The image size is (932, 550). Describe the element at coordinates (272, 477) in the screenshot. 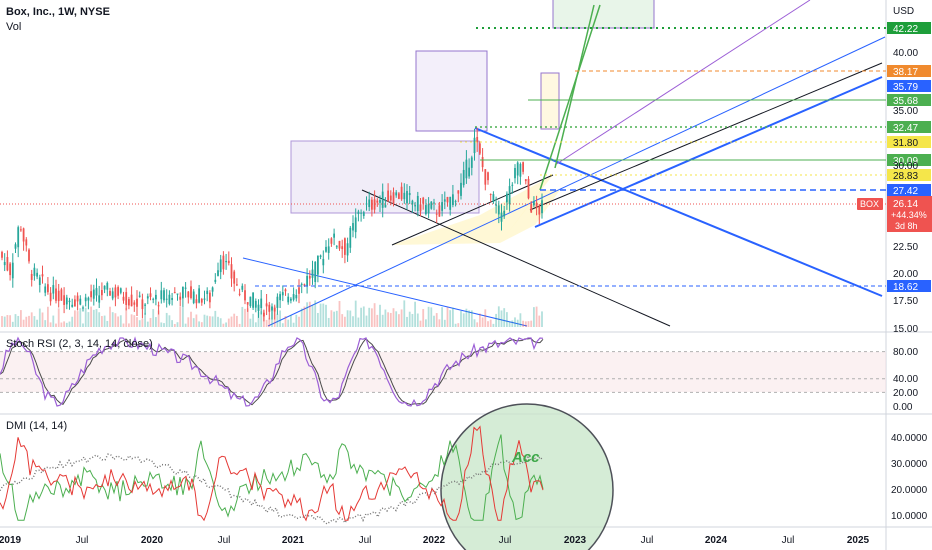

I see `dmi-plus-line` at that location.